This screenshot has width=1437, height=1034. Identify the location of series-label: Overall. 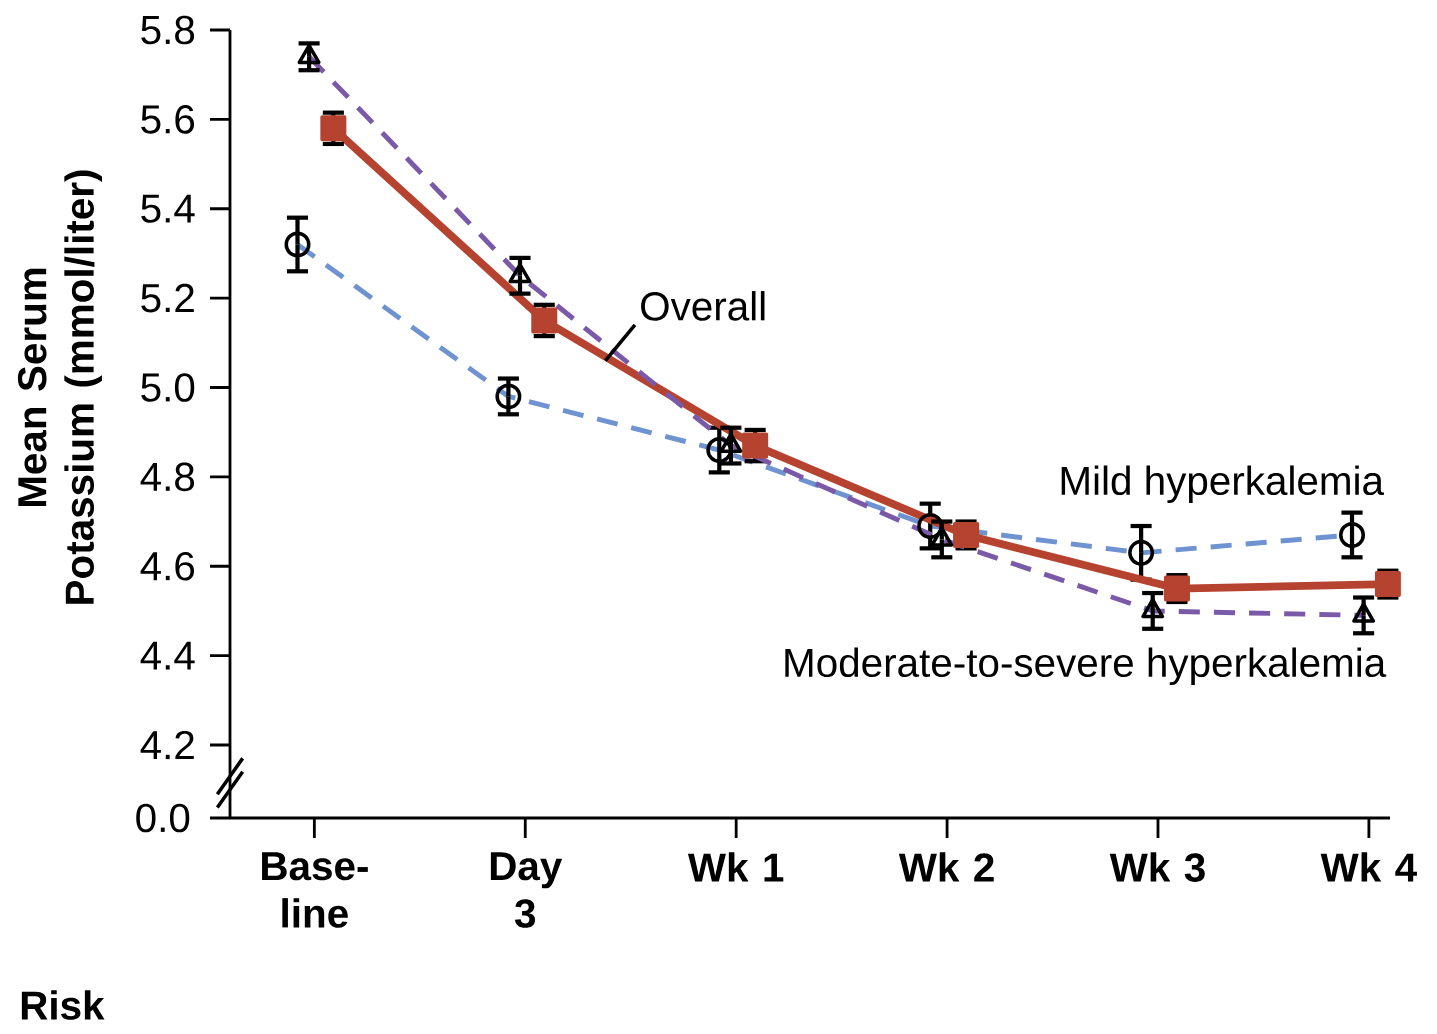
(703, 306).